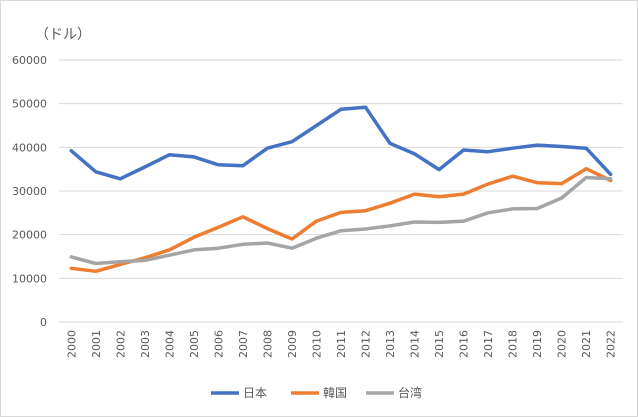 The height and width of the screenshot is (417, 638). What do you see at coordinates (586, 344) in the screenshot?
I see `x-tick-label: 2021` at bounding box center [586, 344].